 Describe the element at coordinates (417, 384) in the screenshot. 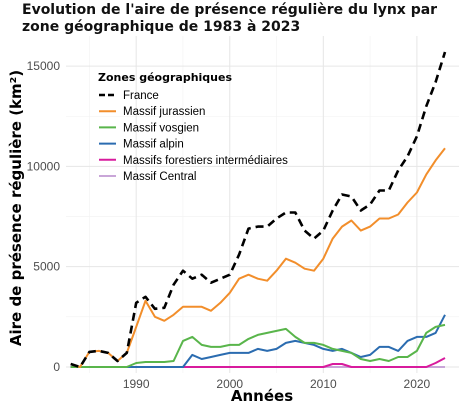

I see `x-tick-label: 2020` at that location.